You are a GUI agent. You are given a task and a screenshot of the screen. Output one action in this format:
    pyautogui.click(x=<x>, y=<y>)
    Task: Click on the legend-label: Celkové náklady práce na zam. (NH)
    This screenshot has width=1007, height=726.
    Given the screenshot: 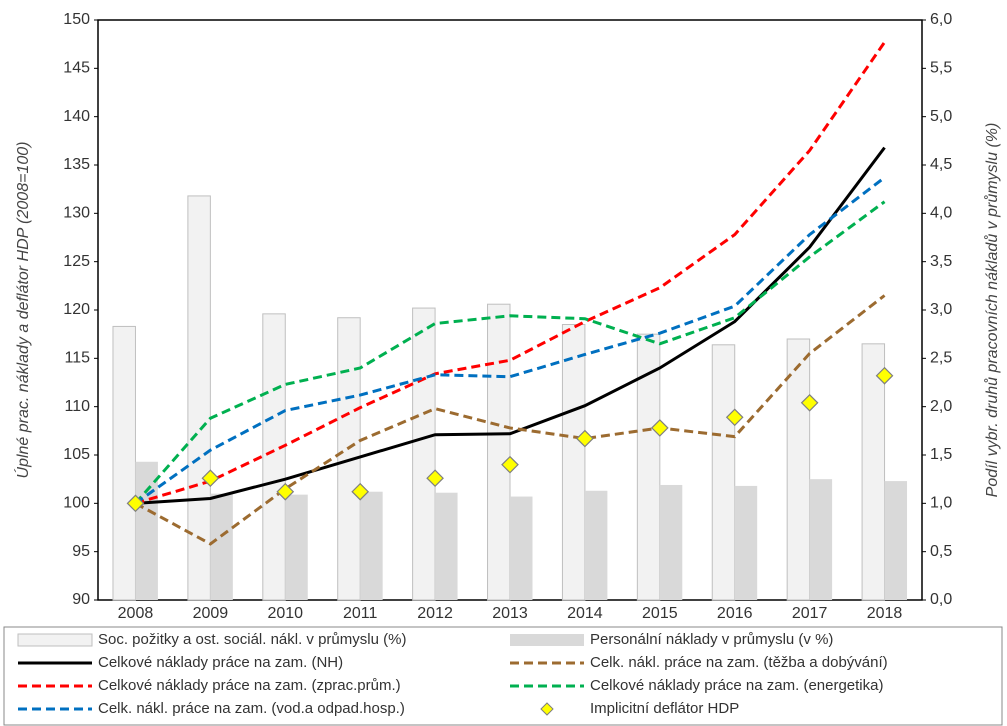 What is the action you would take?
    pyautogui.click(x=220, y=662)
    